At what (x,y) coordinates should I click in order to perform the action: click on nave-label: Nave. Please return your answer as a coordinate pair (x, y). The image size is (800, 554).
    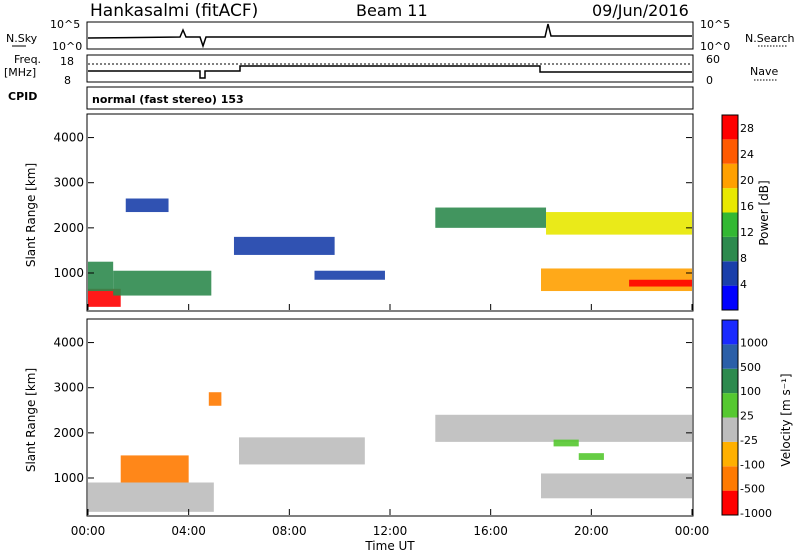
    Looking at the image, I should click on (764, 71).